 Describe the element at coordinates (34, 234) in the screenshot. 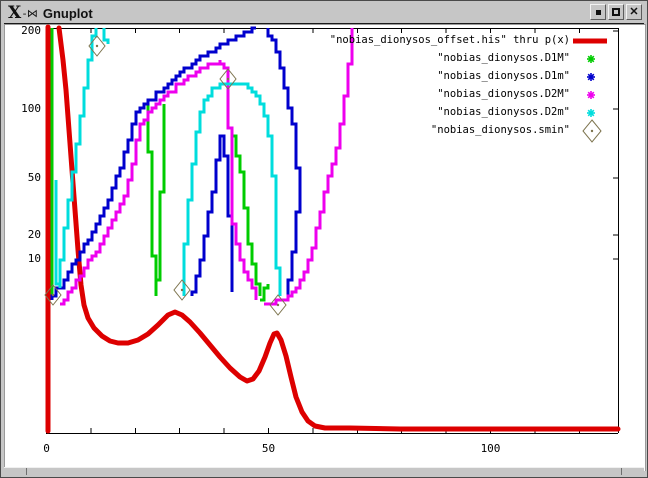

I see `y-tick-label: 20` at that location.